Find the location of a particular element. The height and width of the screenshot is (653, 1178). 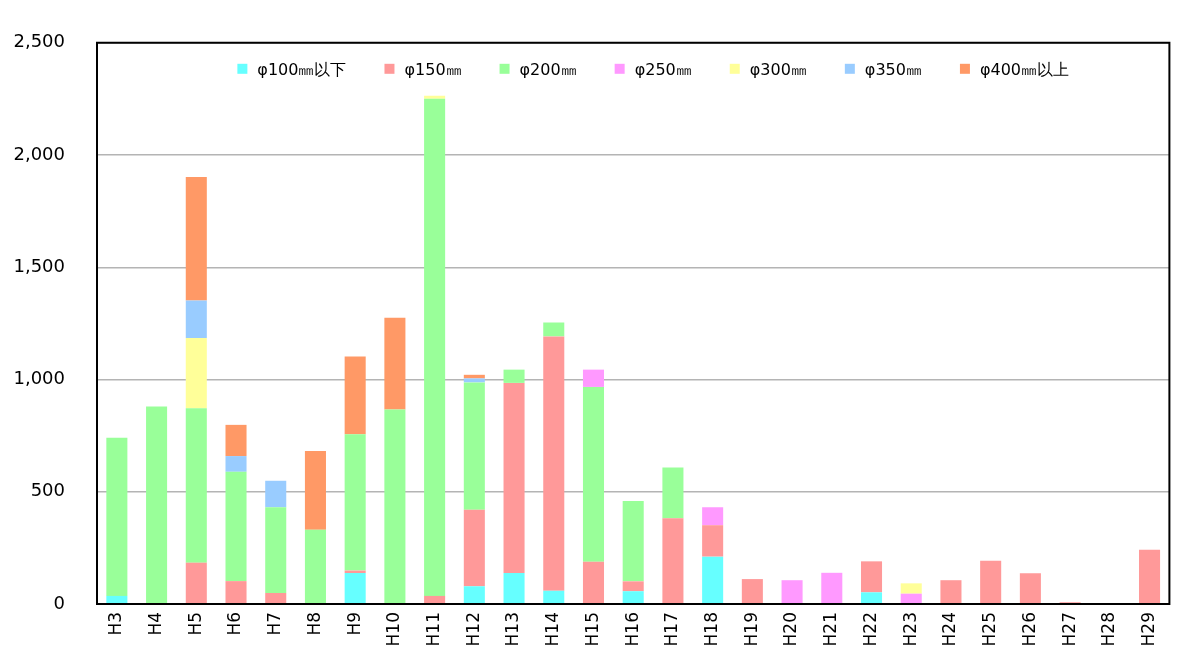

x-tick-label: H11 is located at coordinates (433, 629).